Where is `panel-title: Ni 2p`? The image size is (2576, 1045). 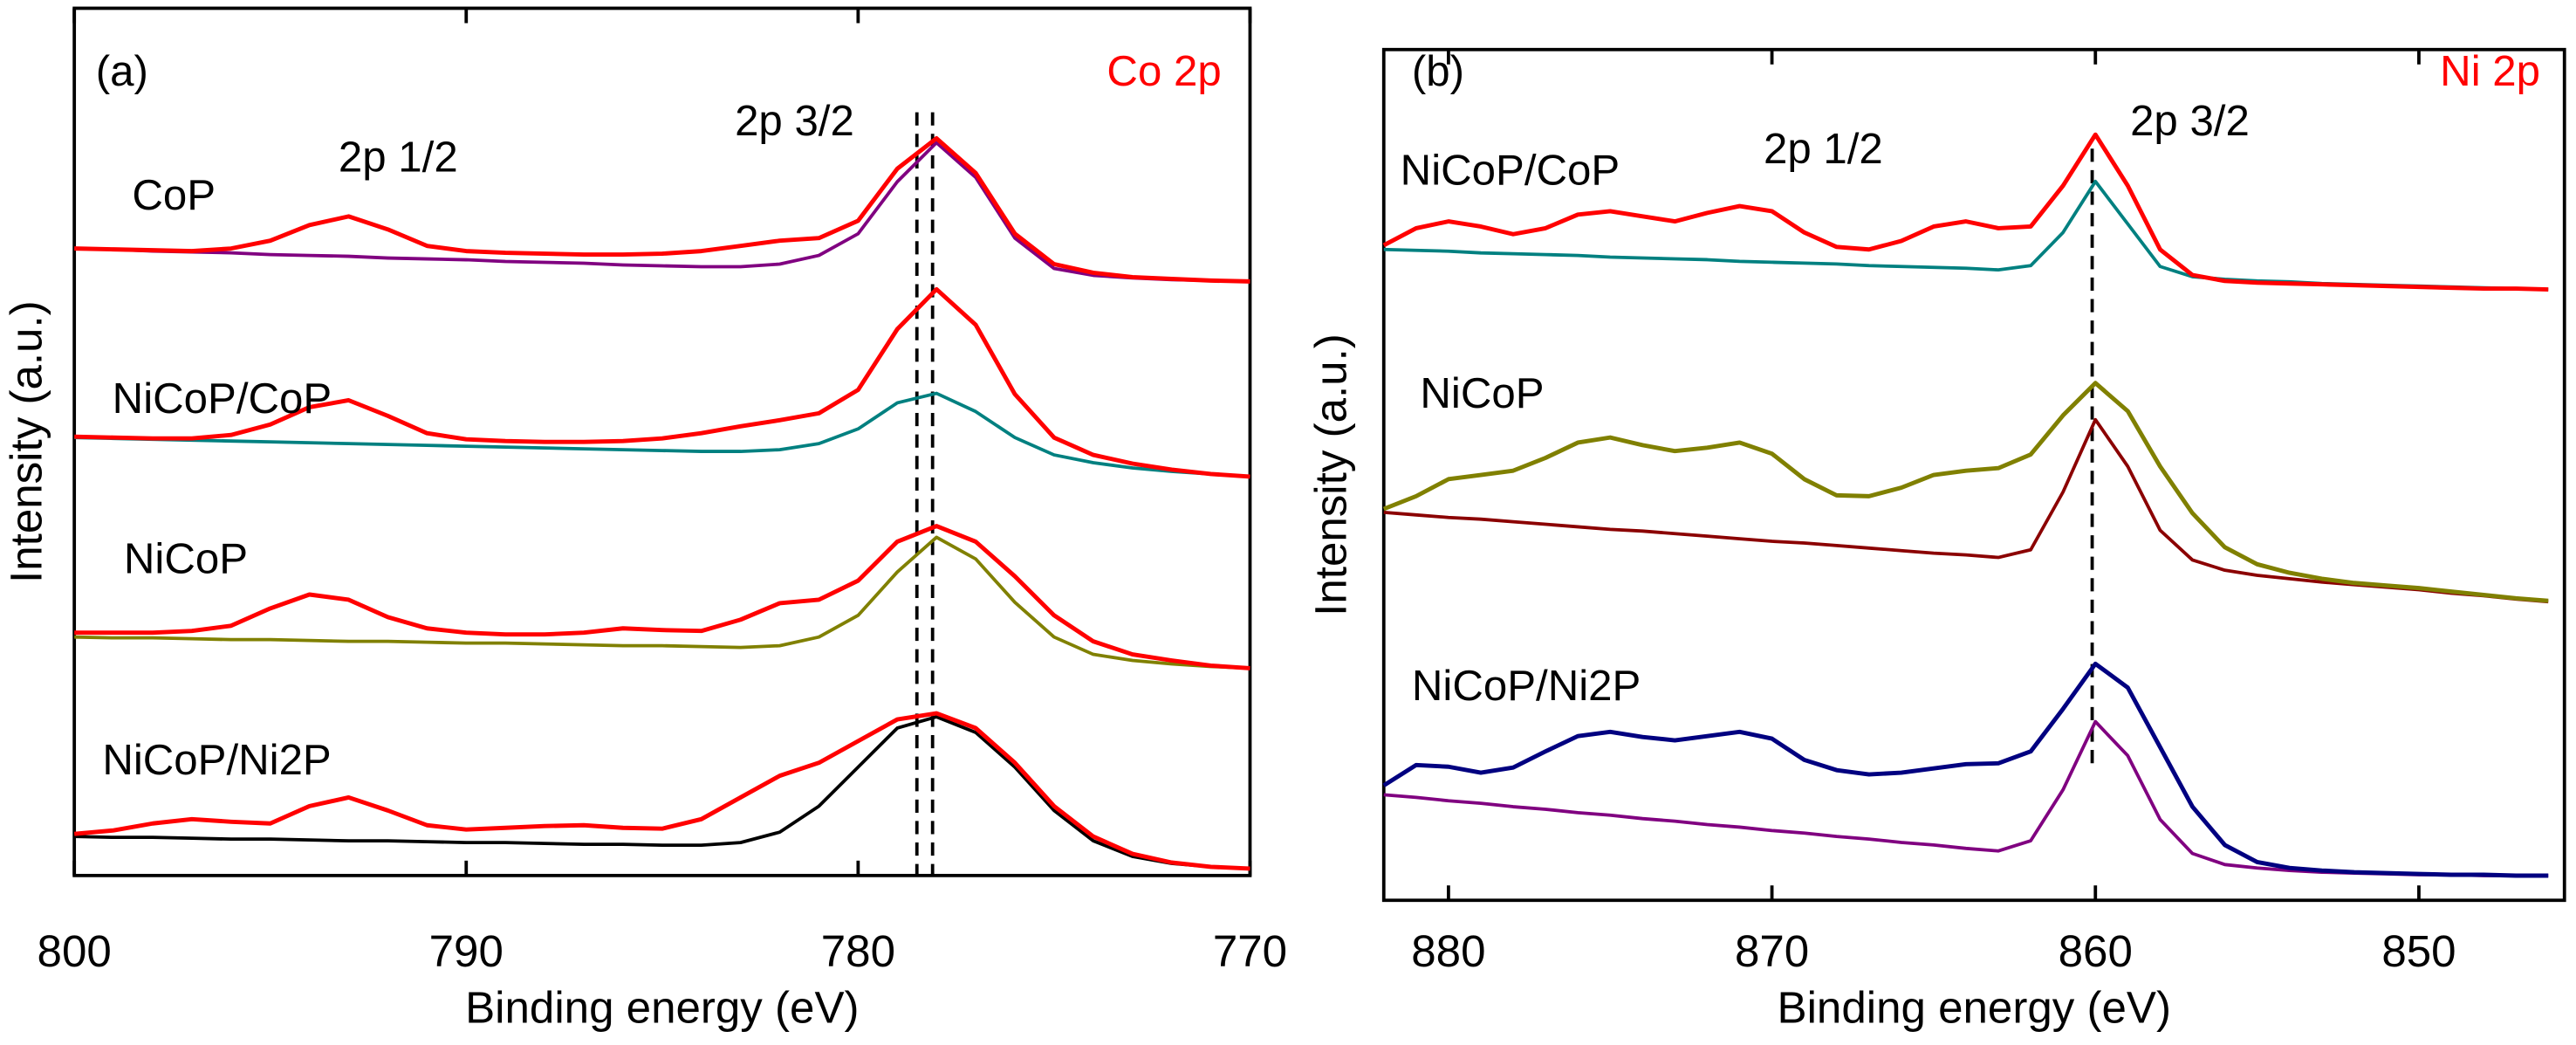 panel-title: Ni 2p is located at coordinates (2490, 71).